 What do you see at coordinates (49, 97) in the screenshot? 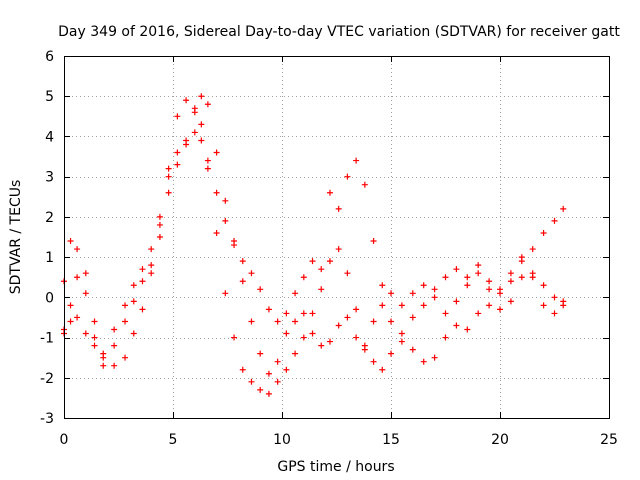
I see `y-tick-label: 5` at bounding box center [49, 97].